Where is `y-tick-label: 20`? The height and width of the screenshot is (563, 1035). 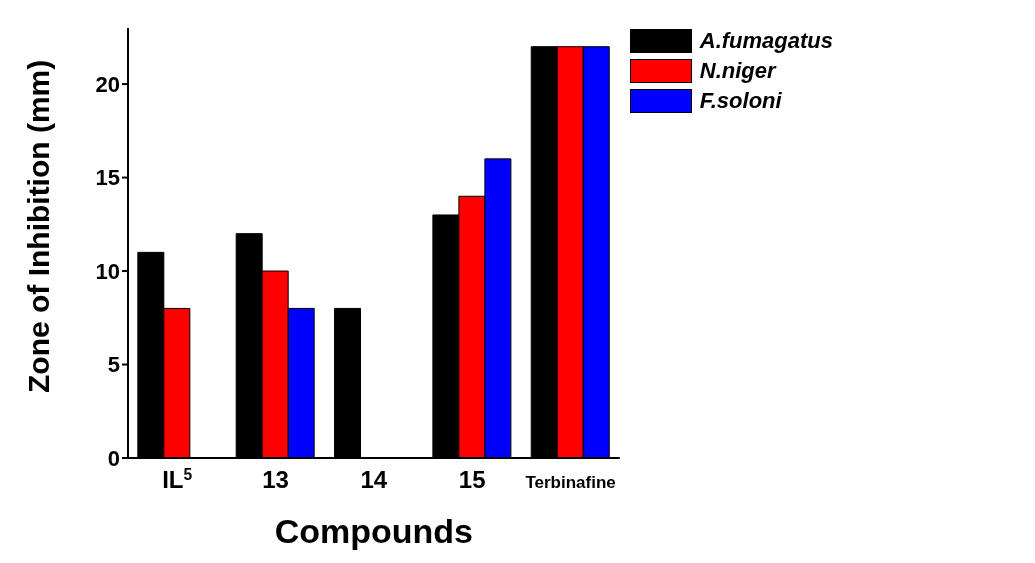
y-tick-label: 20 is located at coordinates (107, 84).